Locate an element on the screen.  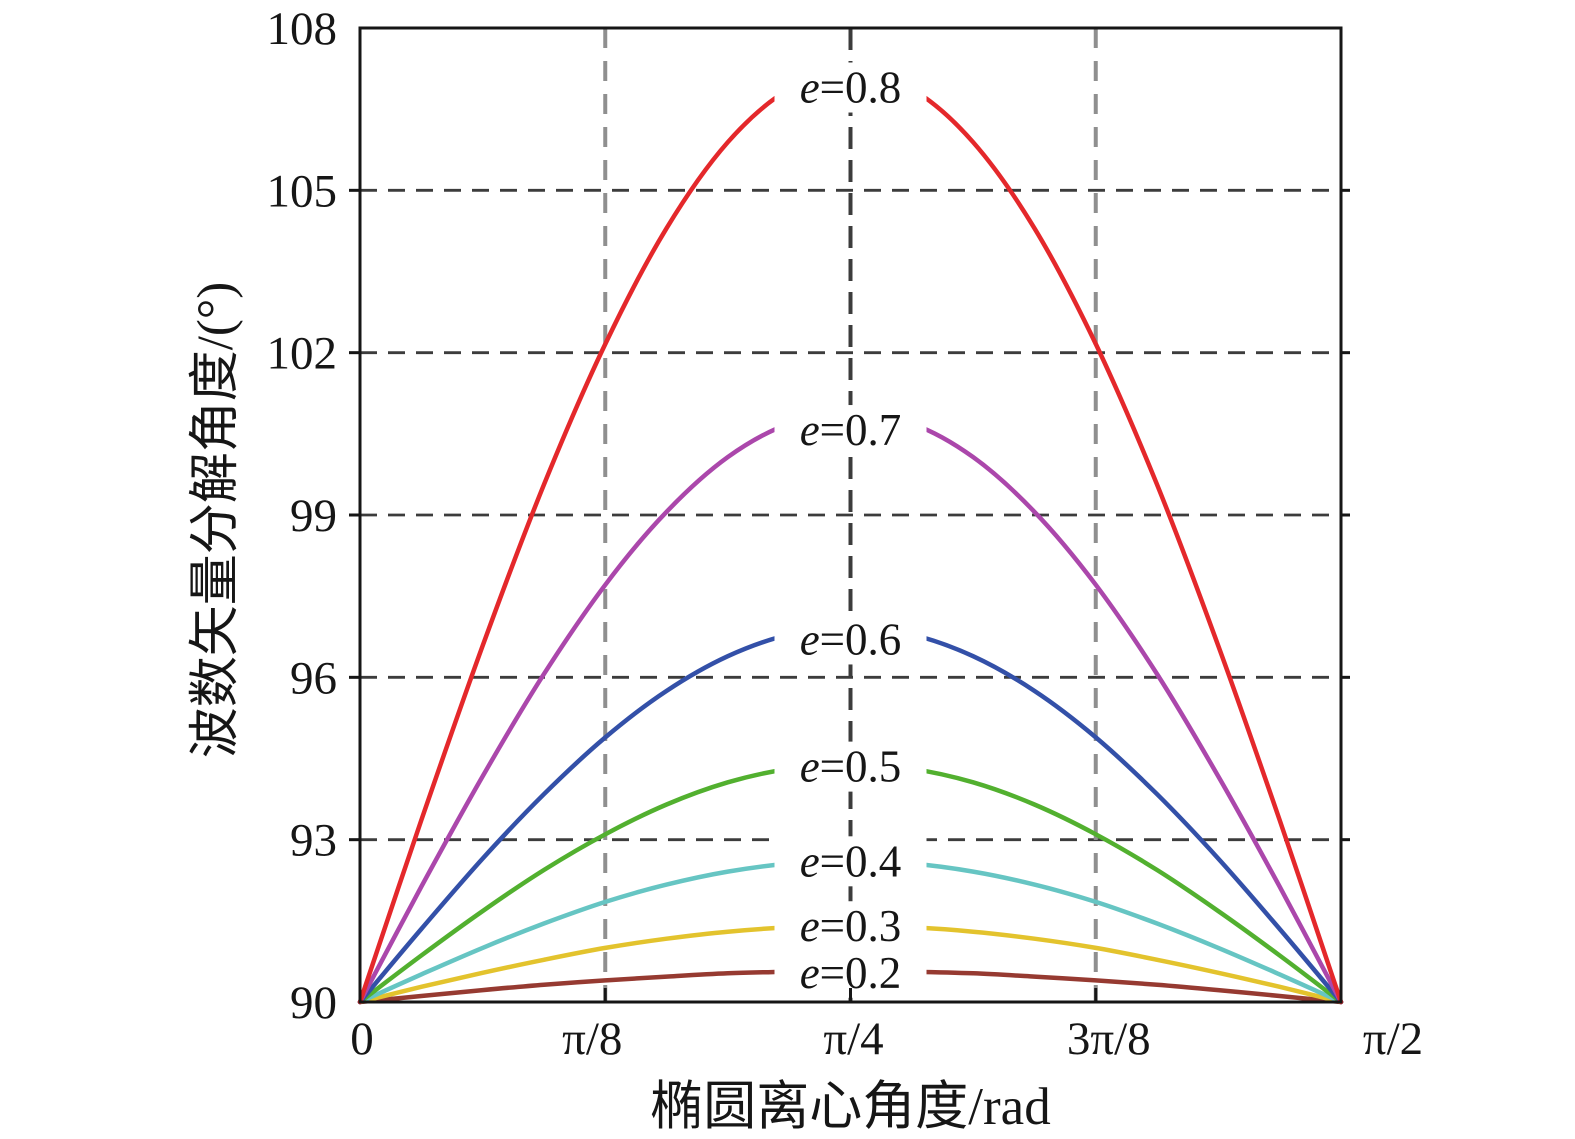
curve-label-0-7: e=0.7 is located at coordinates (851, 430).